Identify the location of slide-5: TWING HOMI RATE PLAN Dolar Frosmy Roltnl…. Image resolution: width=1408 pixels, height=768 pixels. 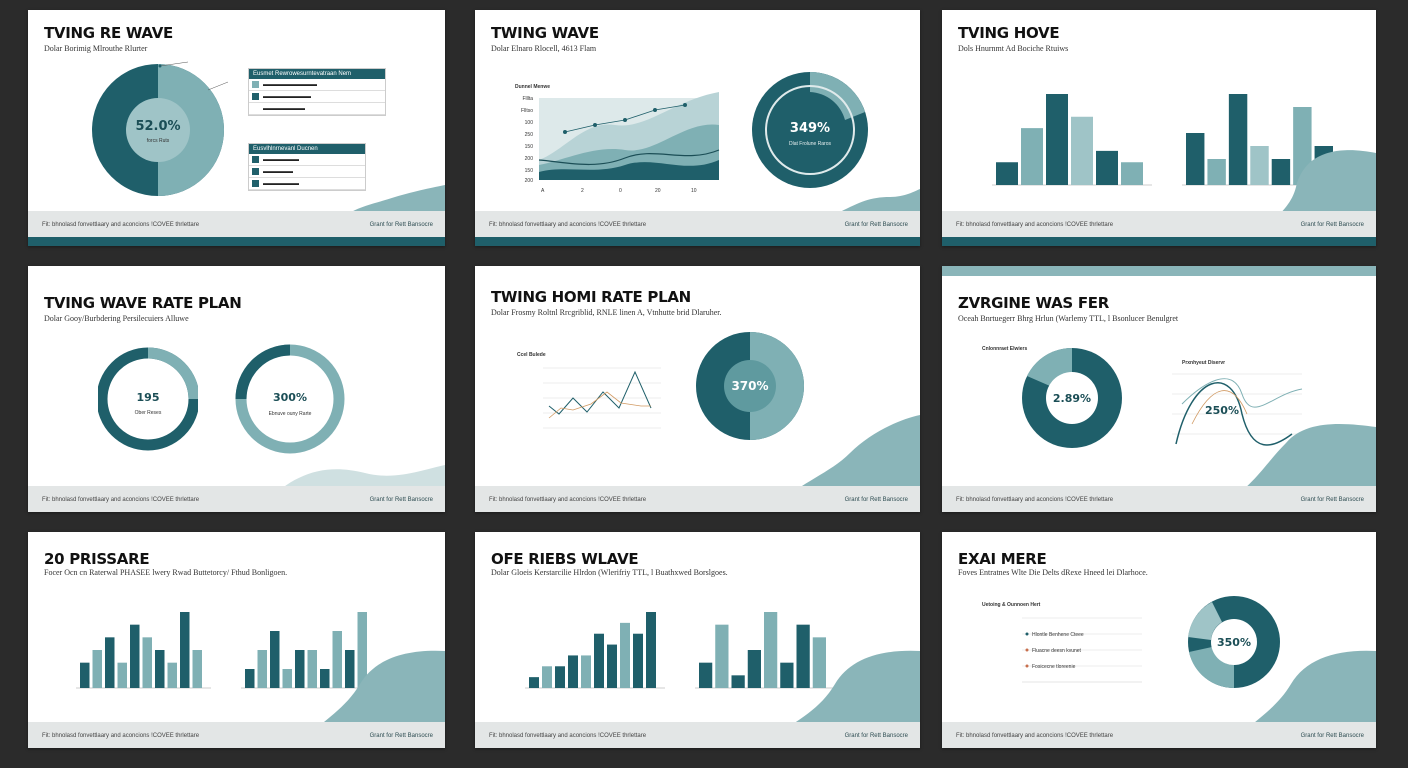
(697, 389).